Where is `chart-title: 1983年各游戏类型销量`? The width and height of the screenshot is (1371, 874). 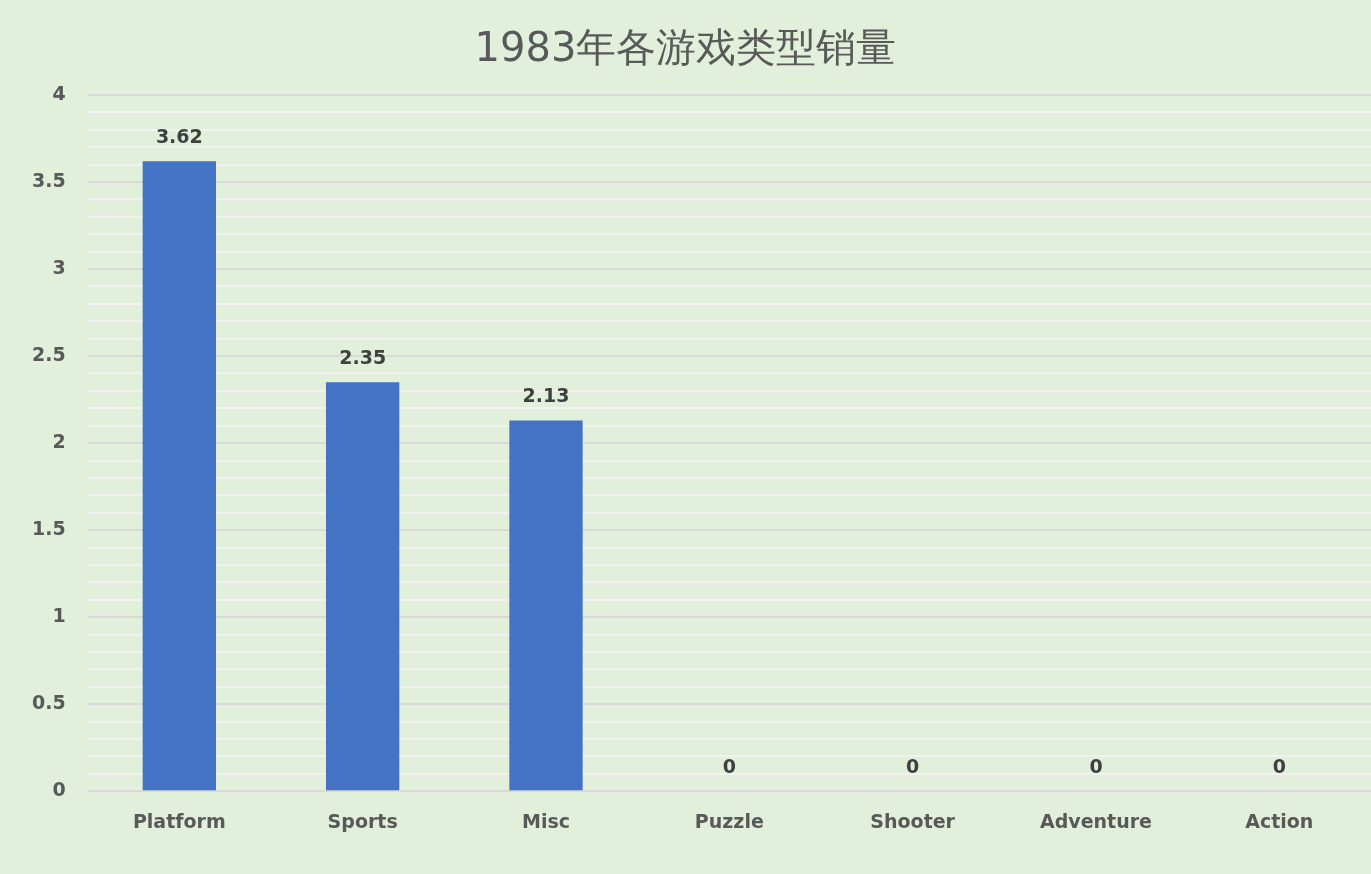 chart-title: 1983年各游戏类型销量 is located at coordinates (685, 47).